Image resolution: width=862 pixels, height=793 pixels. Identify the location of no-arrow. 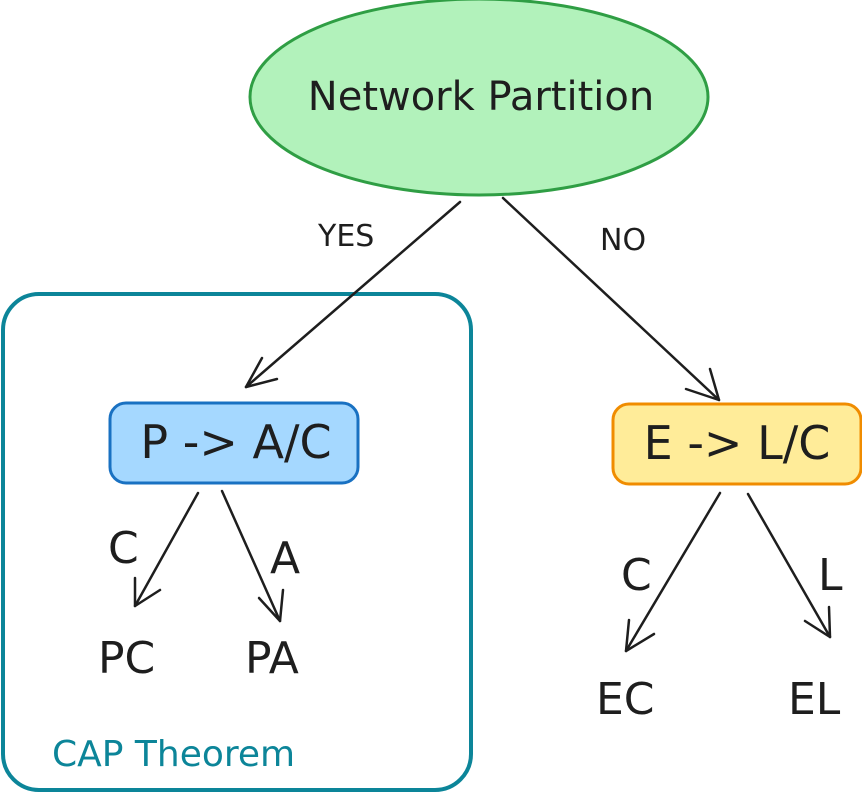
(611, 299).